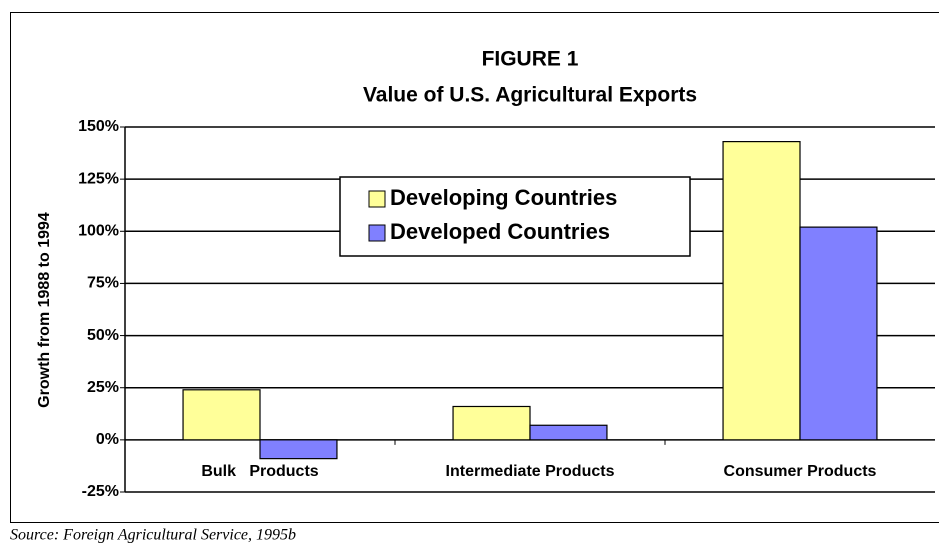 The image size is (939, 551). Describe the element at coordinates (500, 231) in the screenshot. I see `legend-label: Developed Countries` at that location.